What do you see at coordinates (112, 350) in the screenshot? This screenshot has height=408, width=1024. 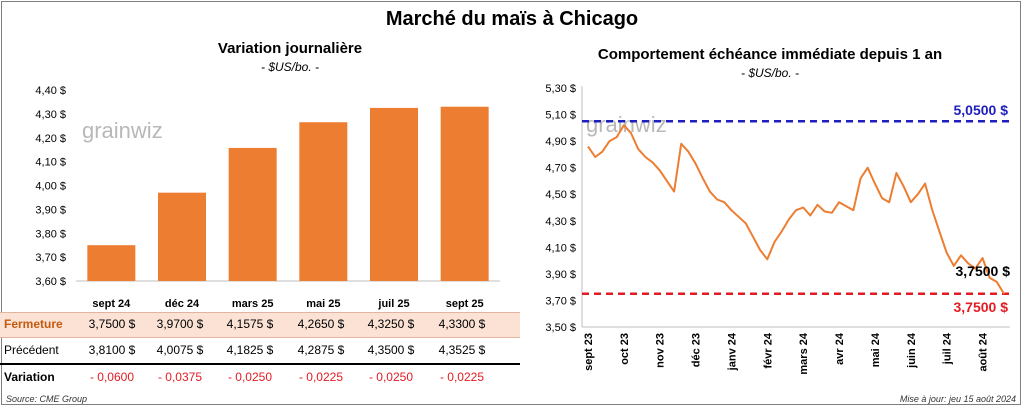 I see `cell-precedent-0: 3,8100 $` at bounding box center [112, 350].